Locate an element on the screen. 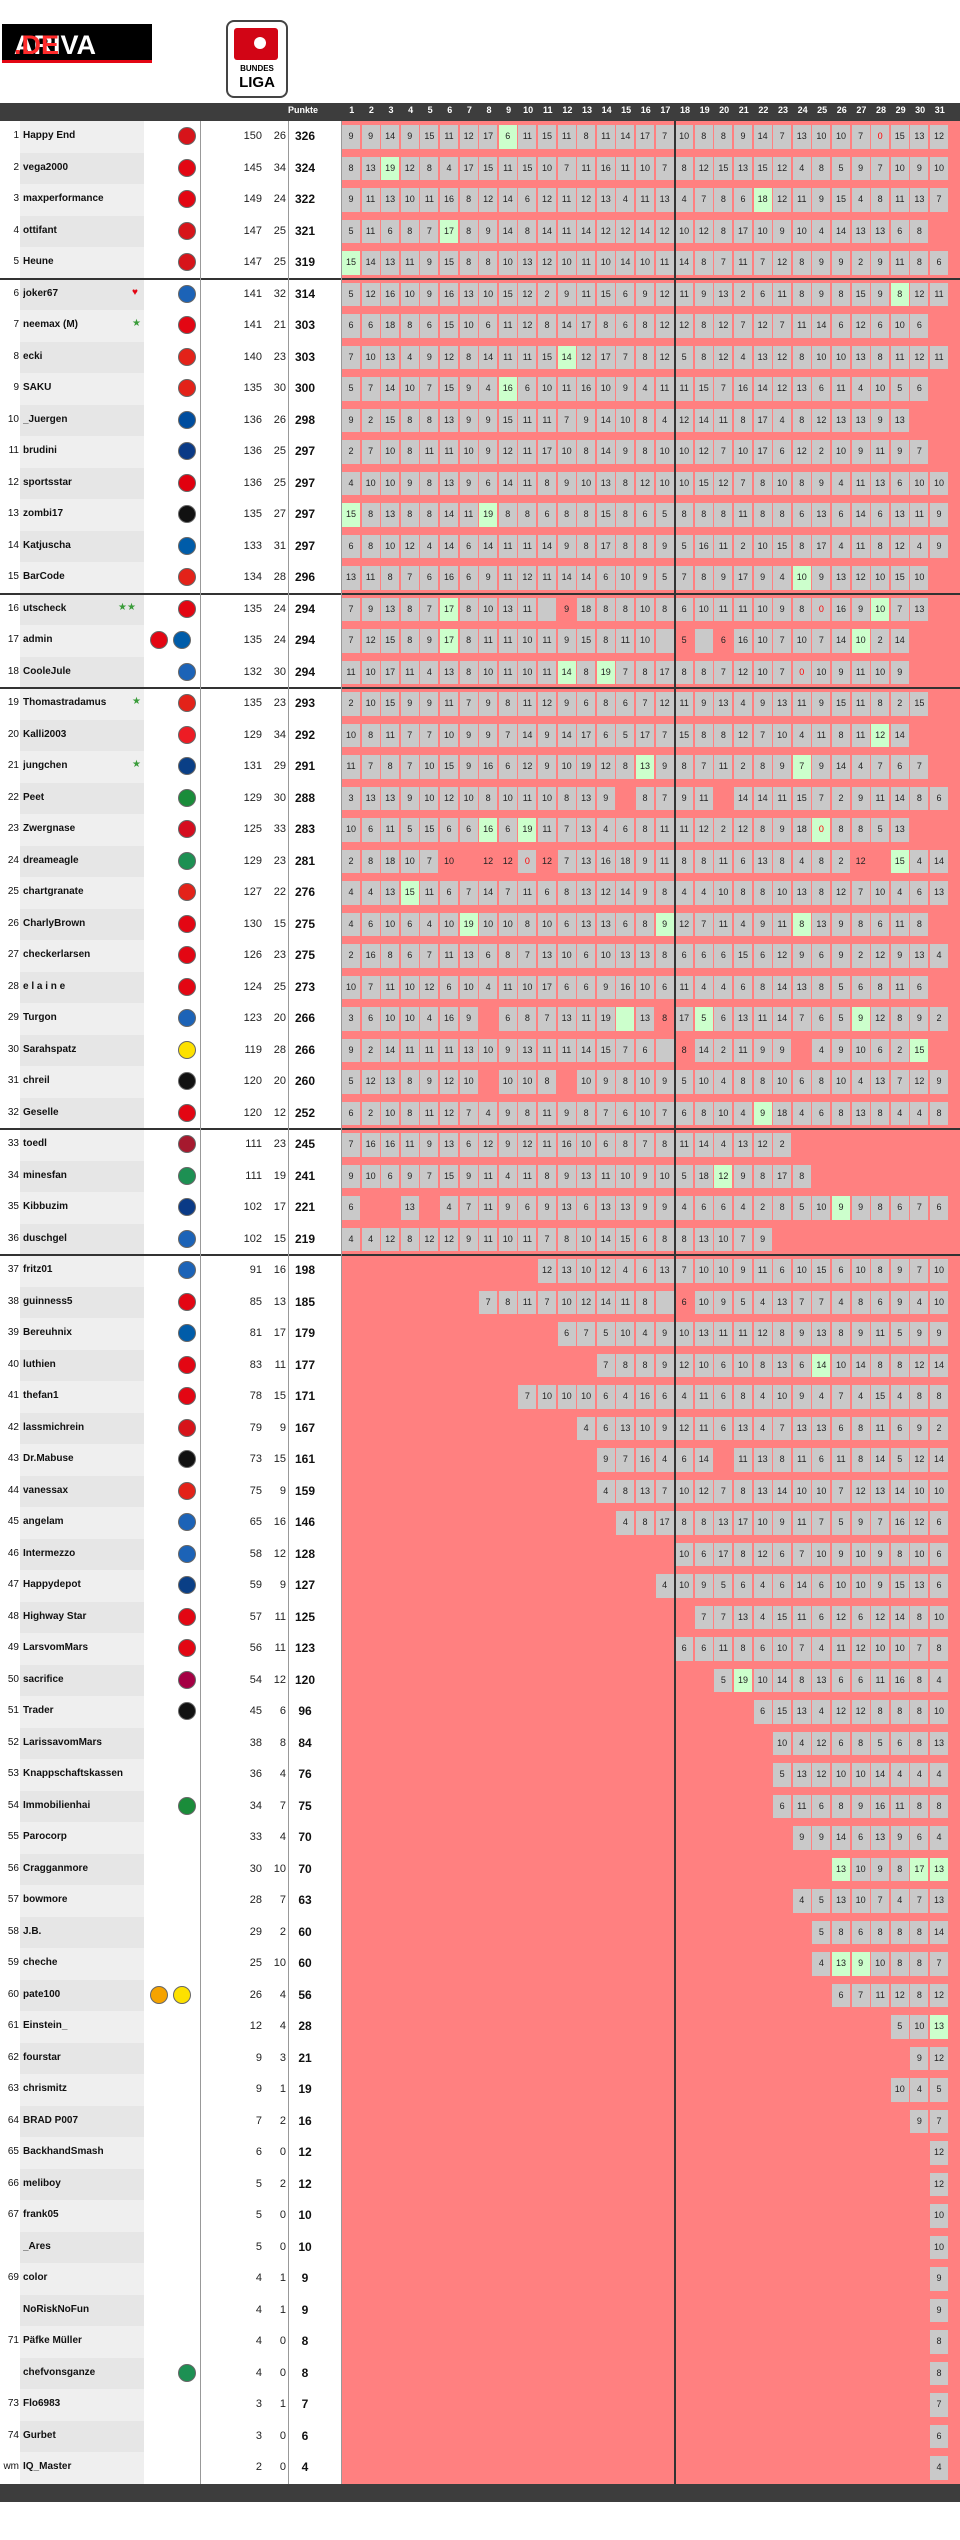  player-name: Trader is located at coordinates (38, 1710).